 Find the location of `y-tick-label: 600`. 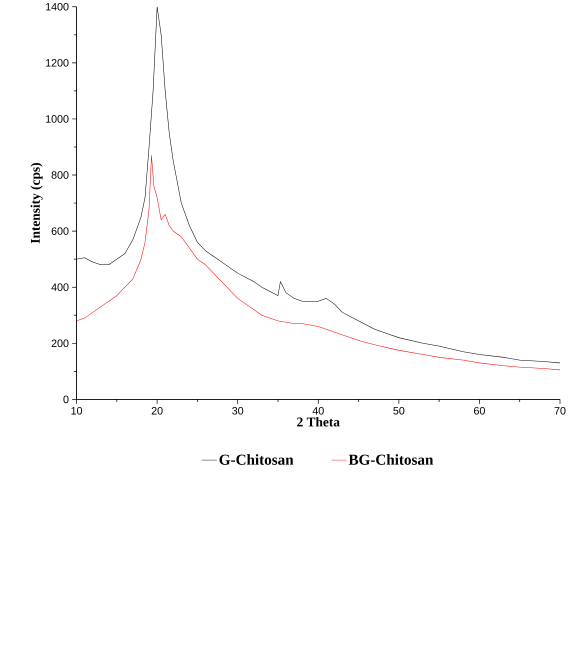

y-tick-label: 600 is located at coordinates (60, 231).